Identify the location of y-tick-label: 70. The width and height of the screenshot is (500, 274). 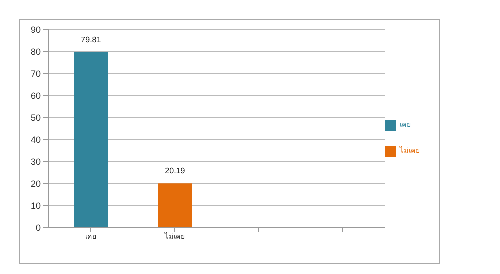
(35, 74).